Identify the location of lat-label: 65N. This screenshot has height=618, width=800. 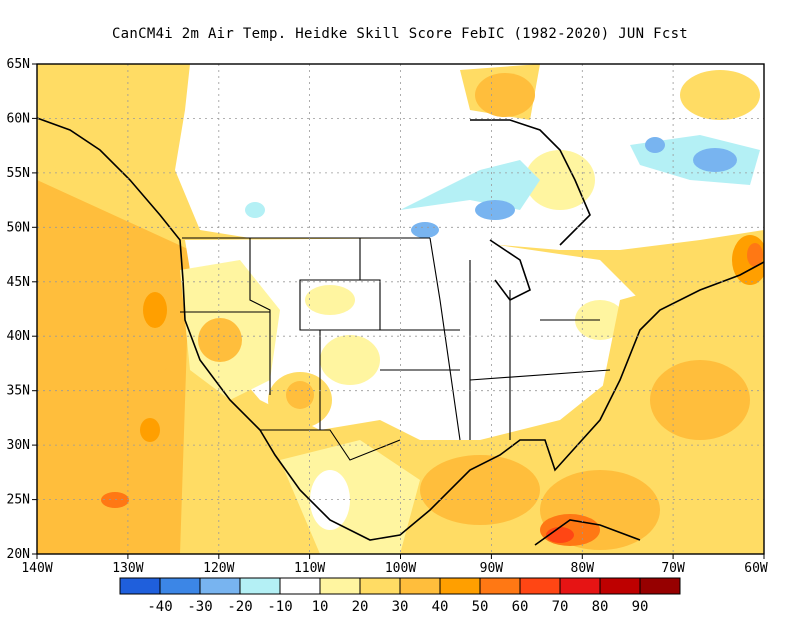
(18, 64).